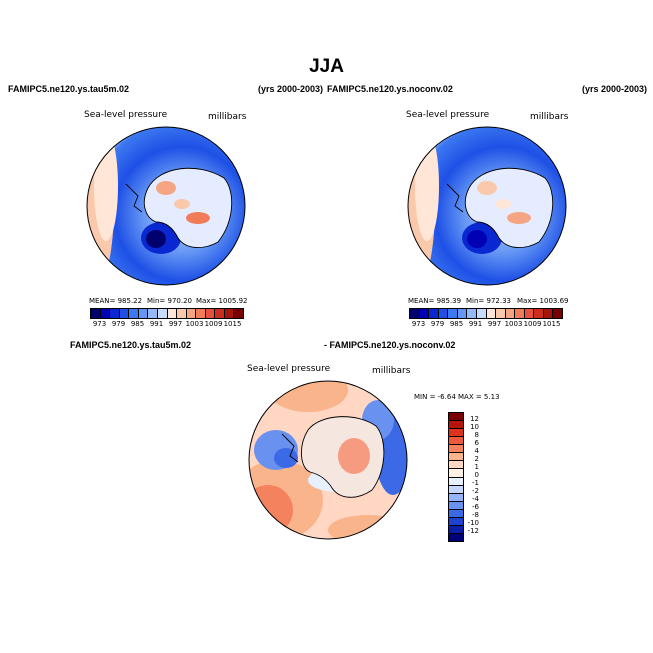  What do you see at coordinates (118, 324) in the screenshot?
I see `left-colorbar-tick-label: 979` at bounding box center [118, 324].